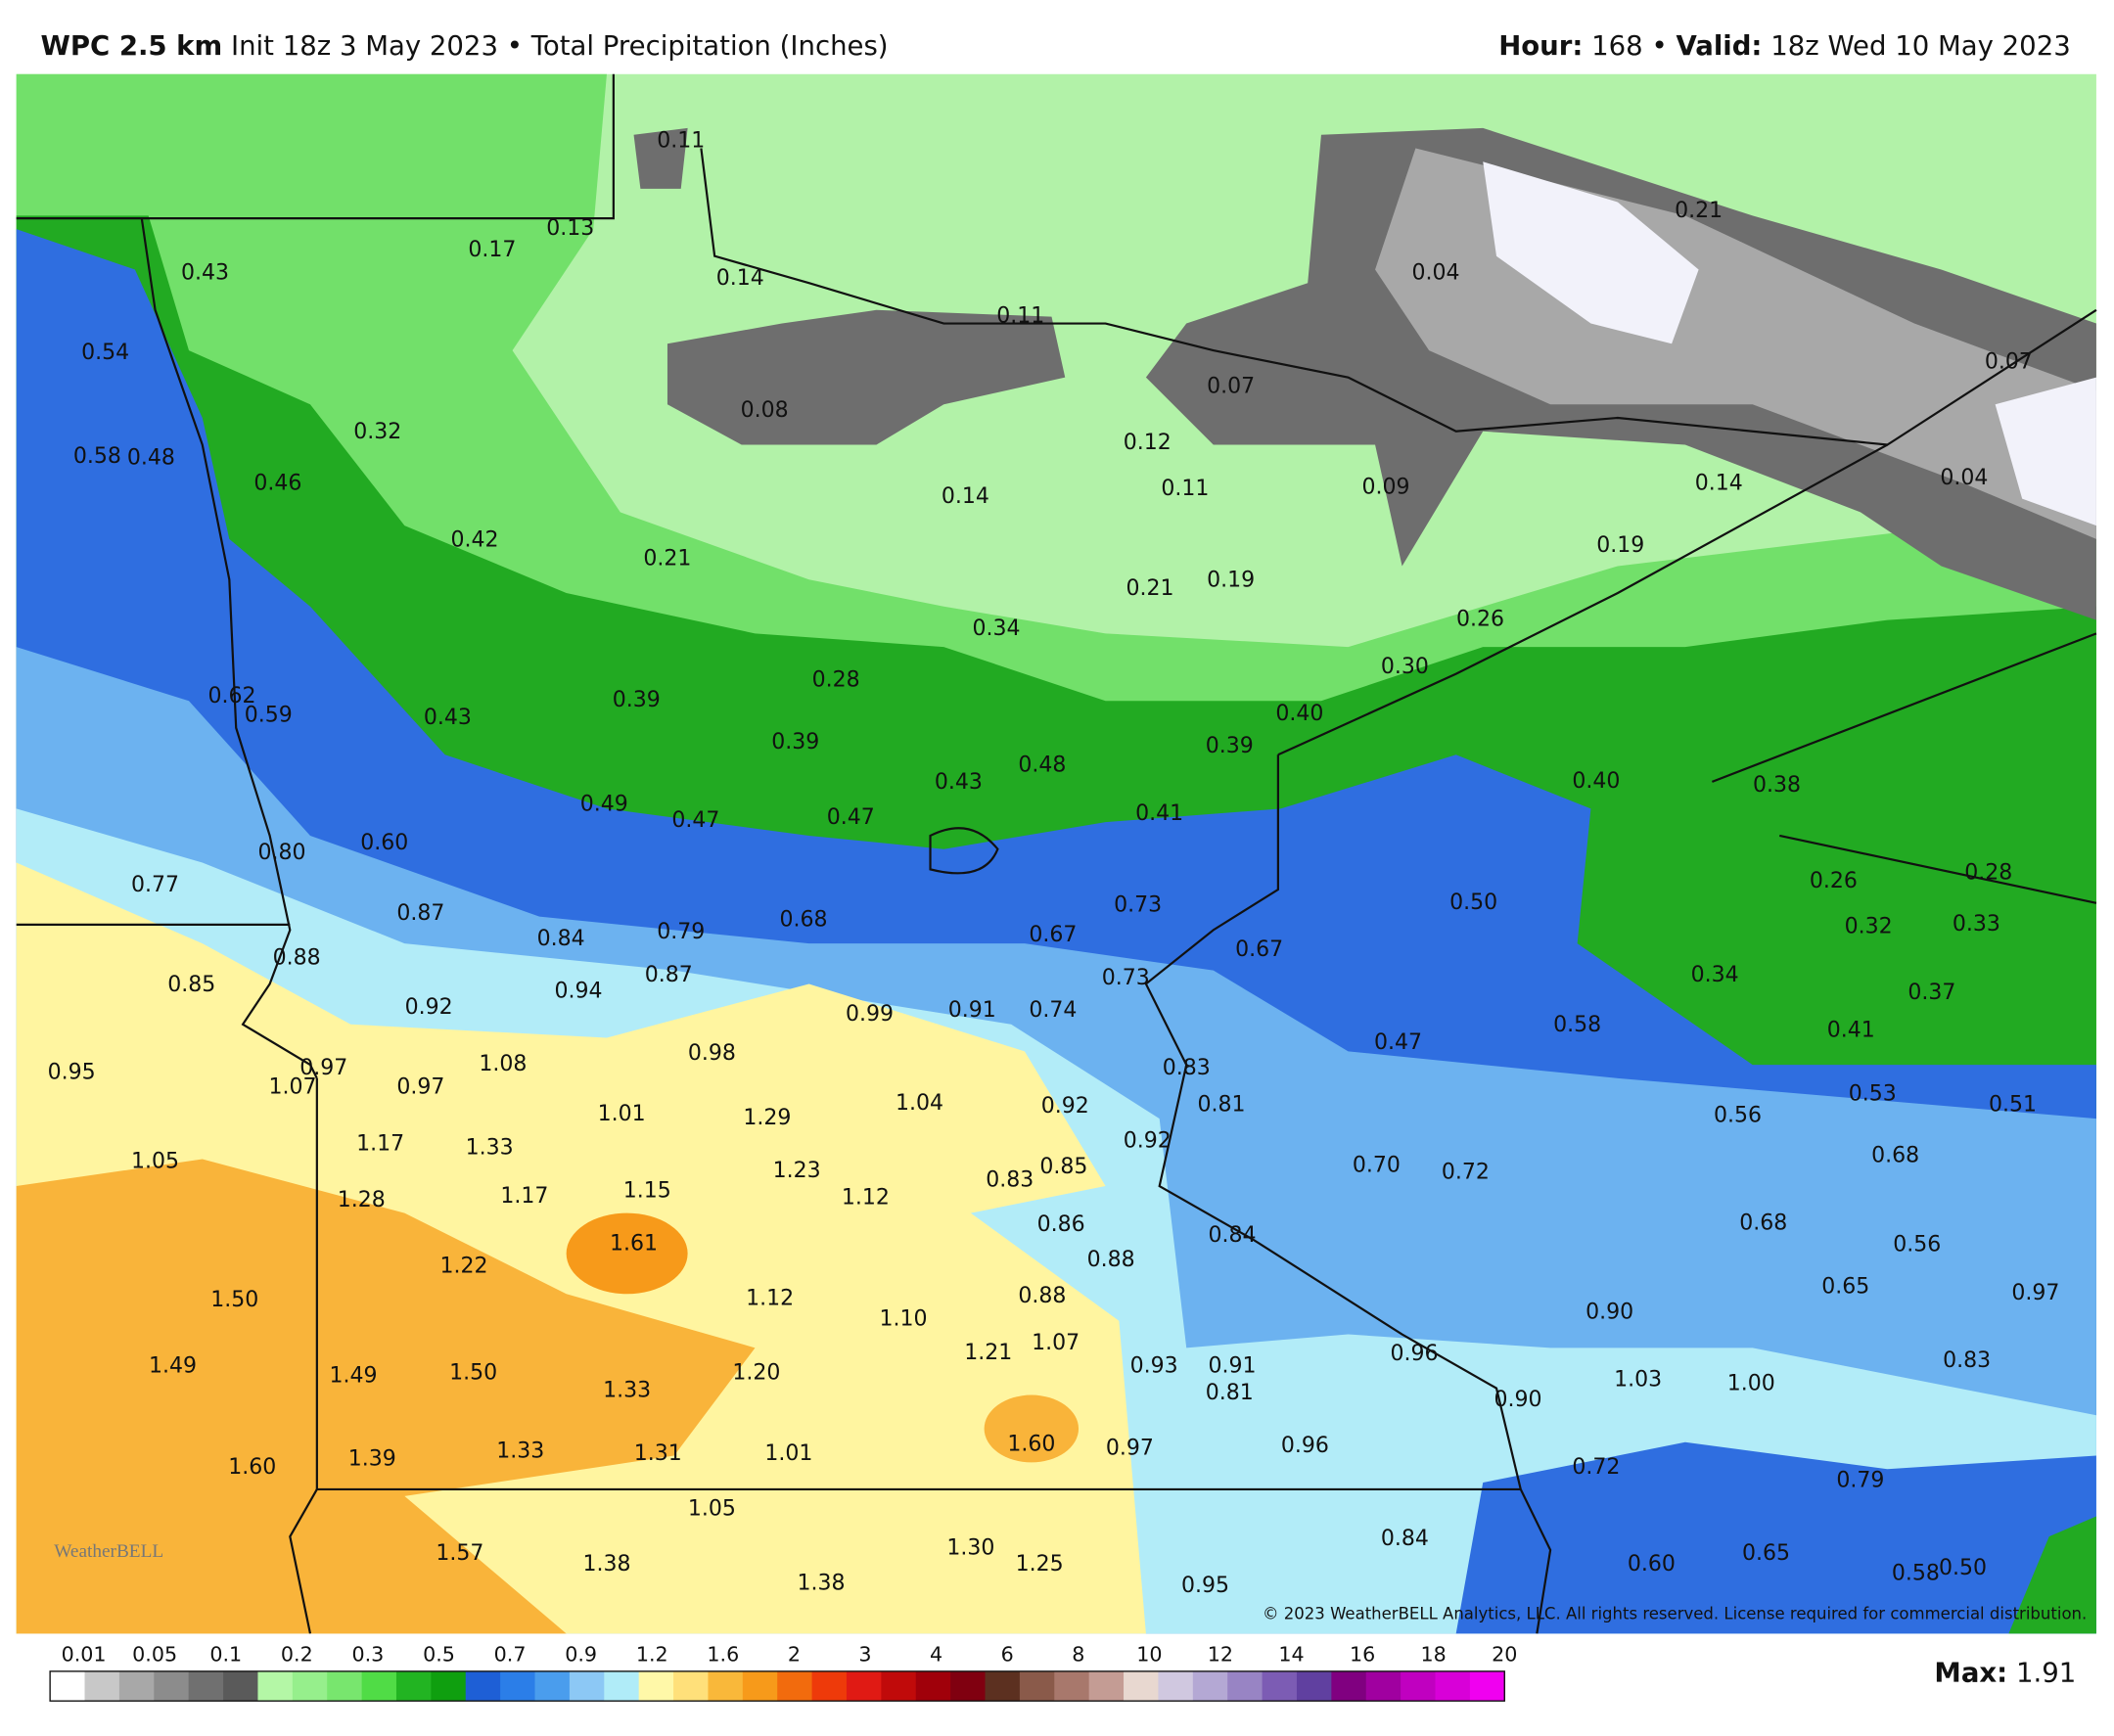 This screenshot has height=1736, width=2114. What do you see at coordinates (972, 1011) in the screenshot?
I see `point-value: 0.91` at bounding box center [972, 1011].